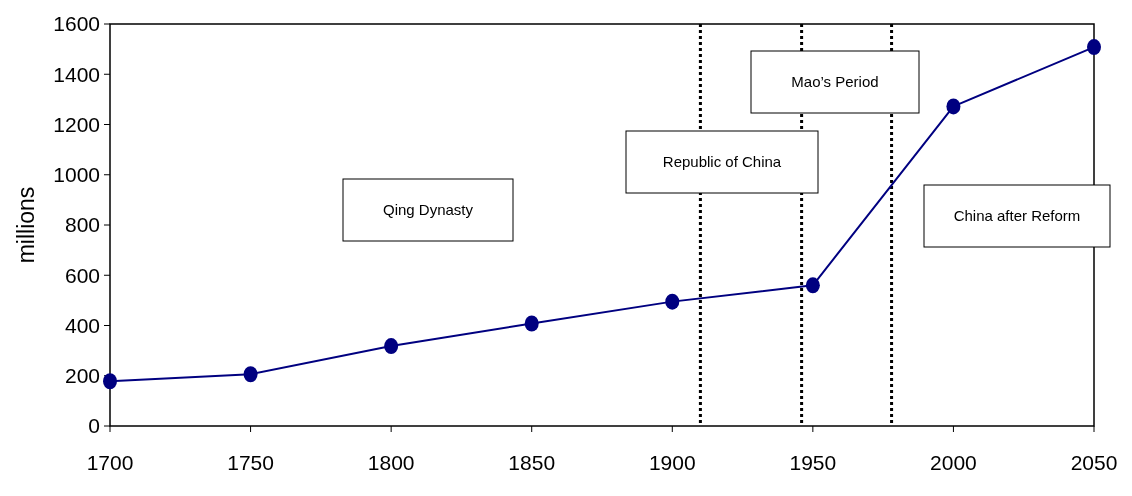  I want to click on y-tick-label: 0, so click(94, 426).